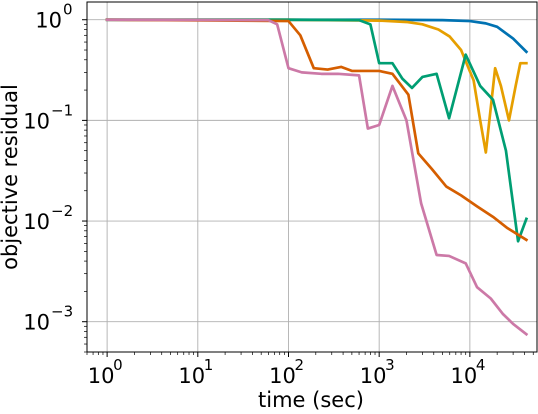 The width and height of the screenshot is (538, 414). I want to click on x-tick-exponent-2: 2, so click(299, 365).